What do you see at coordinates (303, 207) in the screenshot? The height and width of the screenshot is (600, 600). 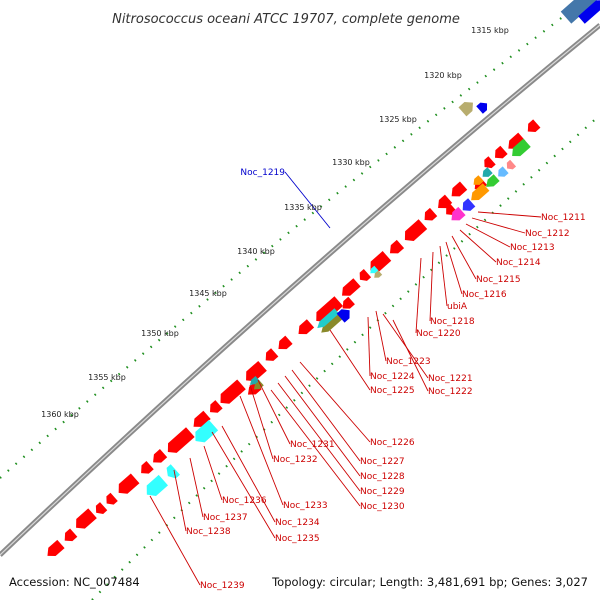 I see `scale-label: 1335 kbp` at bounding box center [303, 207].